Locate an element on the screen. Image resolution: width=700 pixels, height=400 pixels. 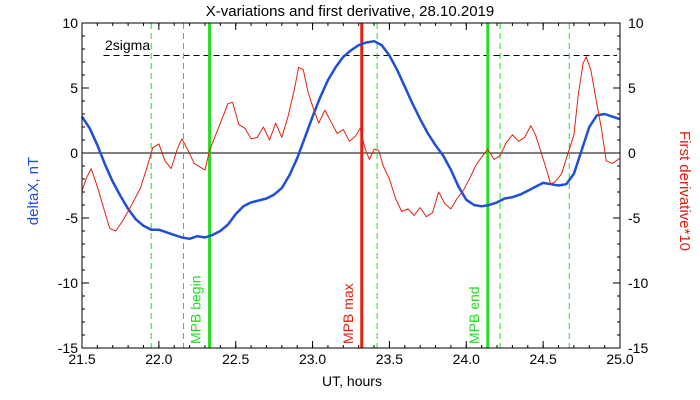
x-tick-label: 23.5 is located at coordinates (389, 359).